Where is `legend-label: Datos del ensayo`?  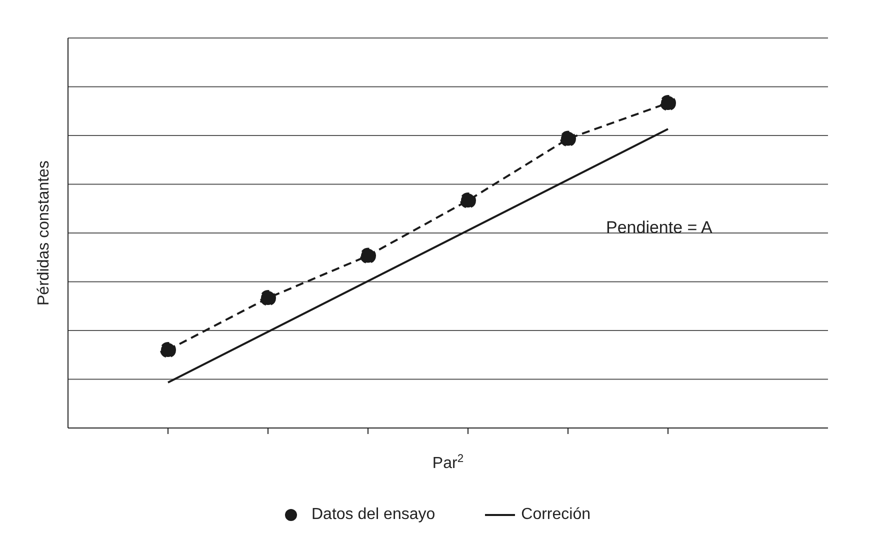 legend-label: Datos del ensayo is located at coordinates (374, 515).